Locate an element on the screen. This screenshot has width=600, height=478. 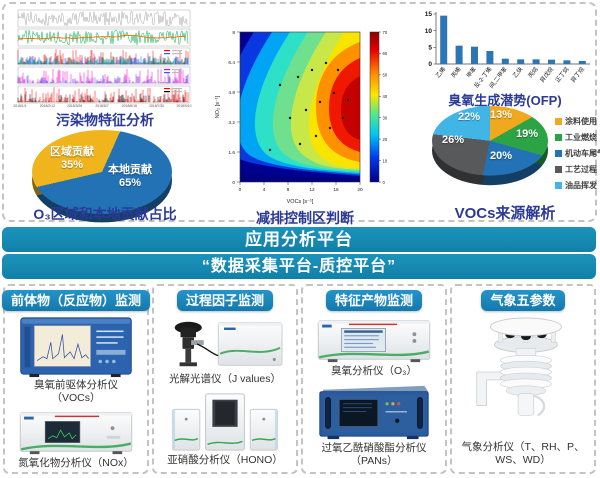
pollutant-analysis-caption: 污染物特征分析 is located at coordinates (105, 120).